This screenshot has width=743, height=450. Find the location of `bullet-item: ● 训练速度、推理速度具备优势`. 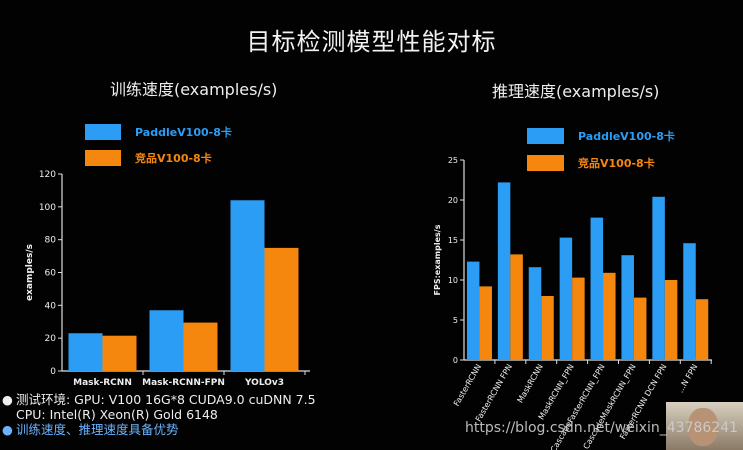

bullet-item: ● 训练速度、推理速度具备优势 is located at coordinates (90, 429).